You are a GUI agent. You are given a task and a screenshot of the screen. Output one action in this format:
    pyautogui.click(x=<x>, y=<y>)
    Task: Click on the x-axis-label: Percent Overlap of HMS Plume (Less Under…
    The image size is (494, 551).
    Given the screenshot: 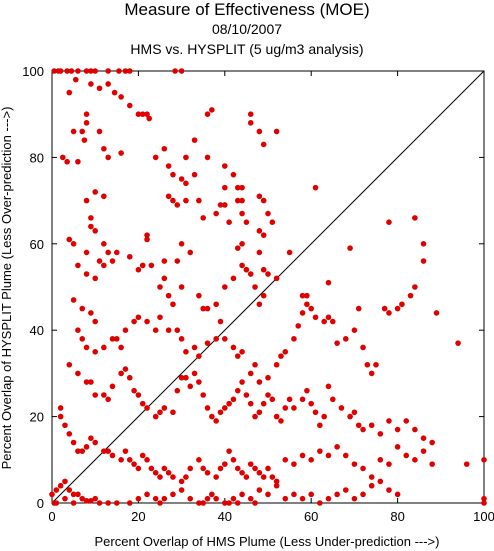 What is the action you would take?
    pyautogui.click(x=267, y=541)
    